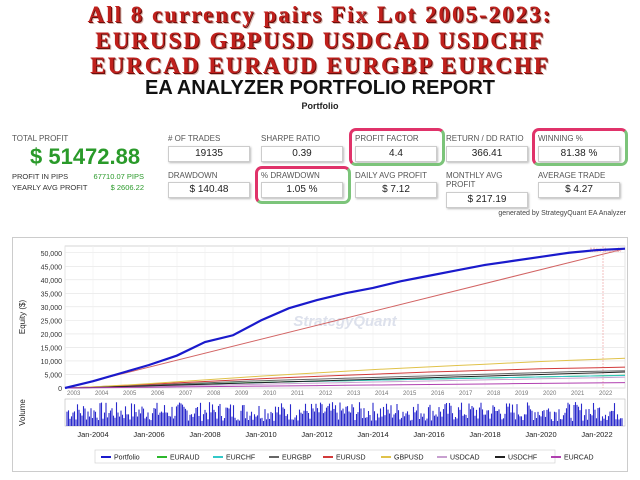  Describe the element at coordinates (193, 175) in the screenshot. I see `stat-drawdown-label: DRAWDOWN` at that location.